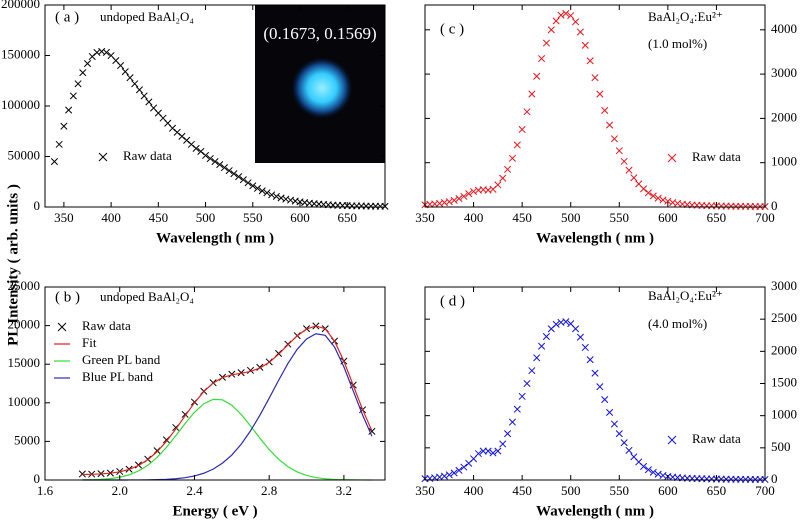 The width and height of the screenshot is (803, 529). What do you see at coordinates (677, 43) in the screenshot?
I see `annotation: (1.0 mol%)` at bounding box center [677, 43].